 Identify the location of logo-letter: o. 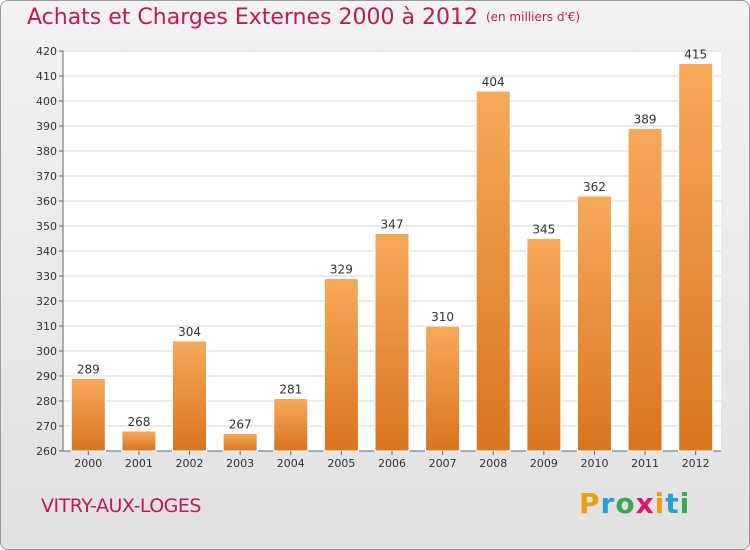
(625, 503).